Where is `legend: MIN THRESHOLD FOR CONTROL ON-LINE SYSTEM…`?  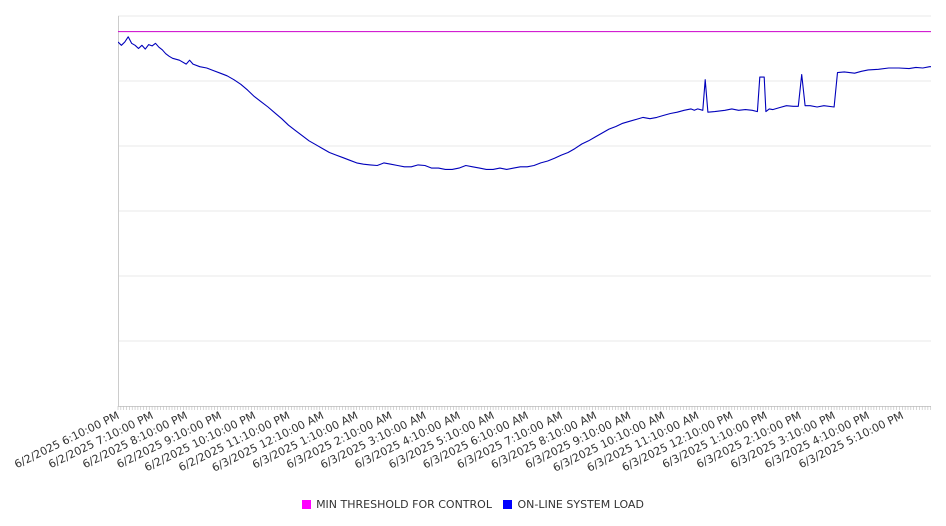 legend: MIN THRESHOLD FOR CONTROL ON-LINE SYSTEM… is located at coordinates (473, 504).